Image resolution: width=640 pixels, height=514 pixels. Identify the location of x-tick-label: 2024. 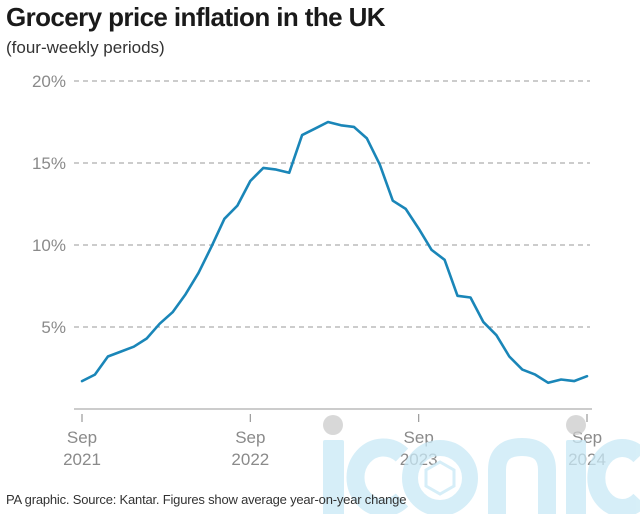
(587, 459).